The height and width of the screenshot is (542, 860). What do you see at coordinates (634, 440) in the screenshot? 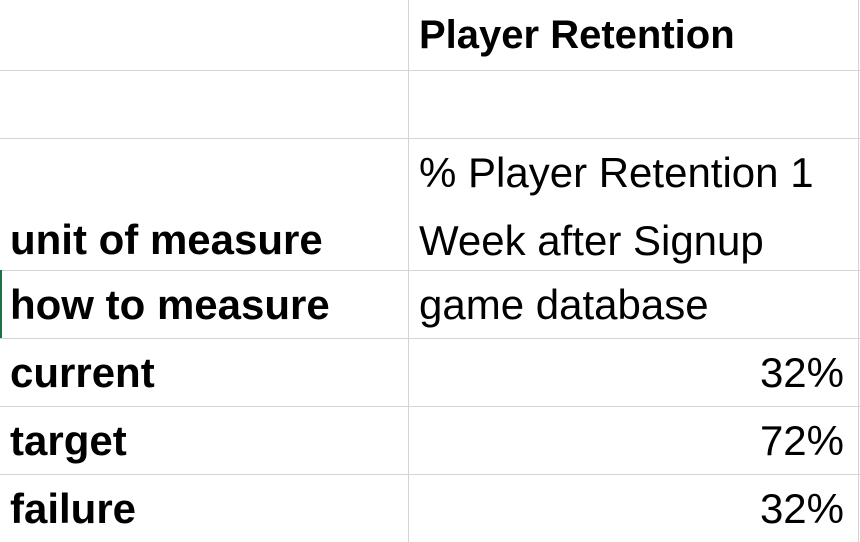
I see `target-value-cell: 72%` at bounding box center [634, 440].